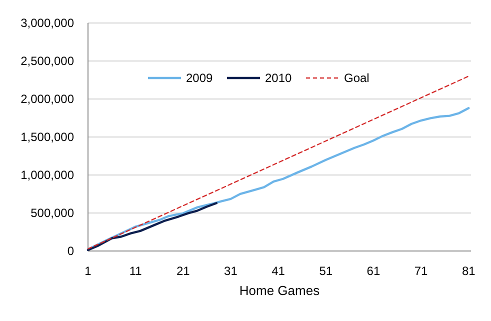 The image size is (491, 321). Describe the element at coordinates (373, 271) in the screenshot. I see `x-tick-label: 61` at that location.